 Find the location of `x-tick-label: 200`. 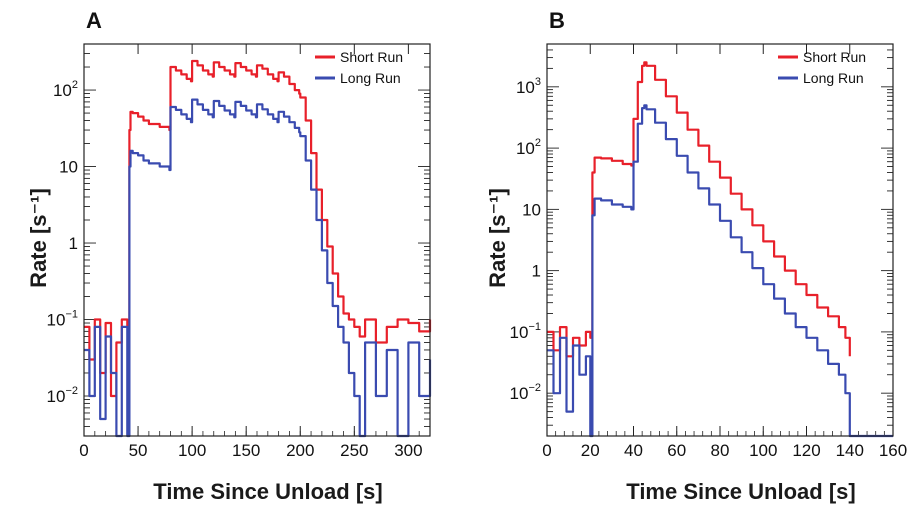

x-tick-label: 200 is located at coordinates (300, 450).